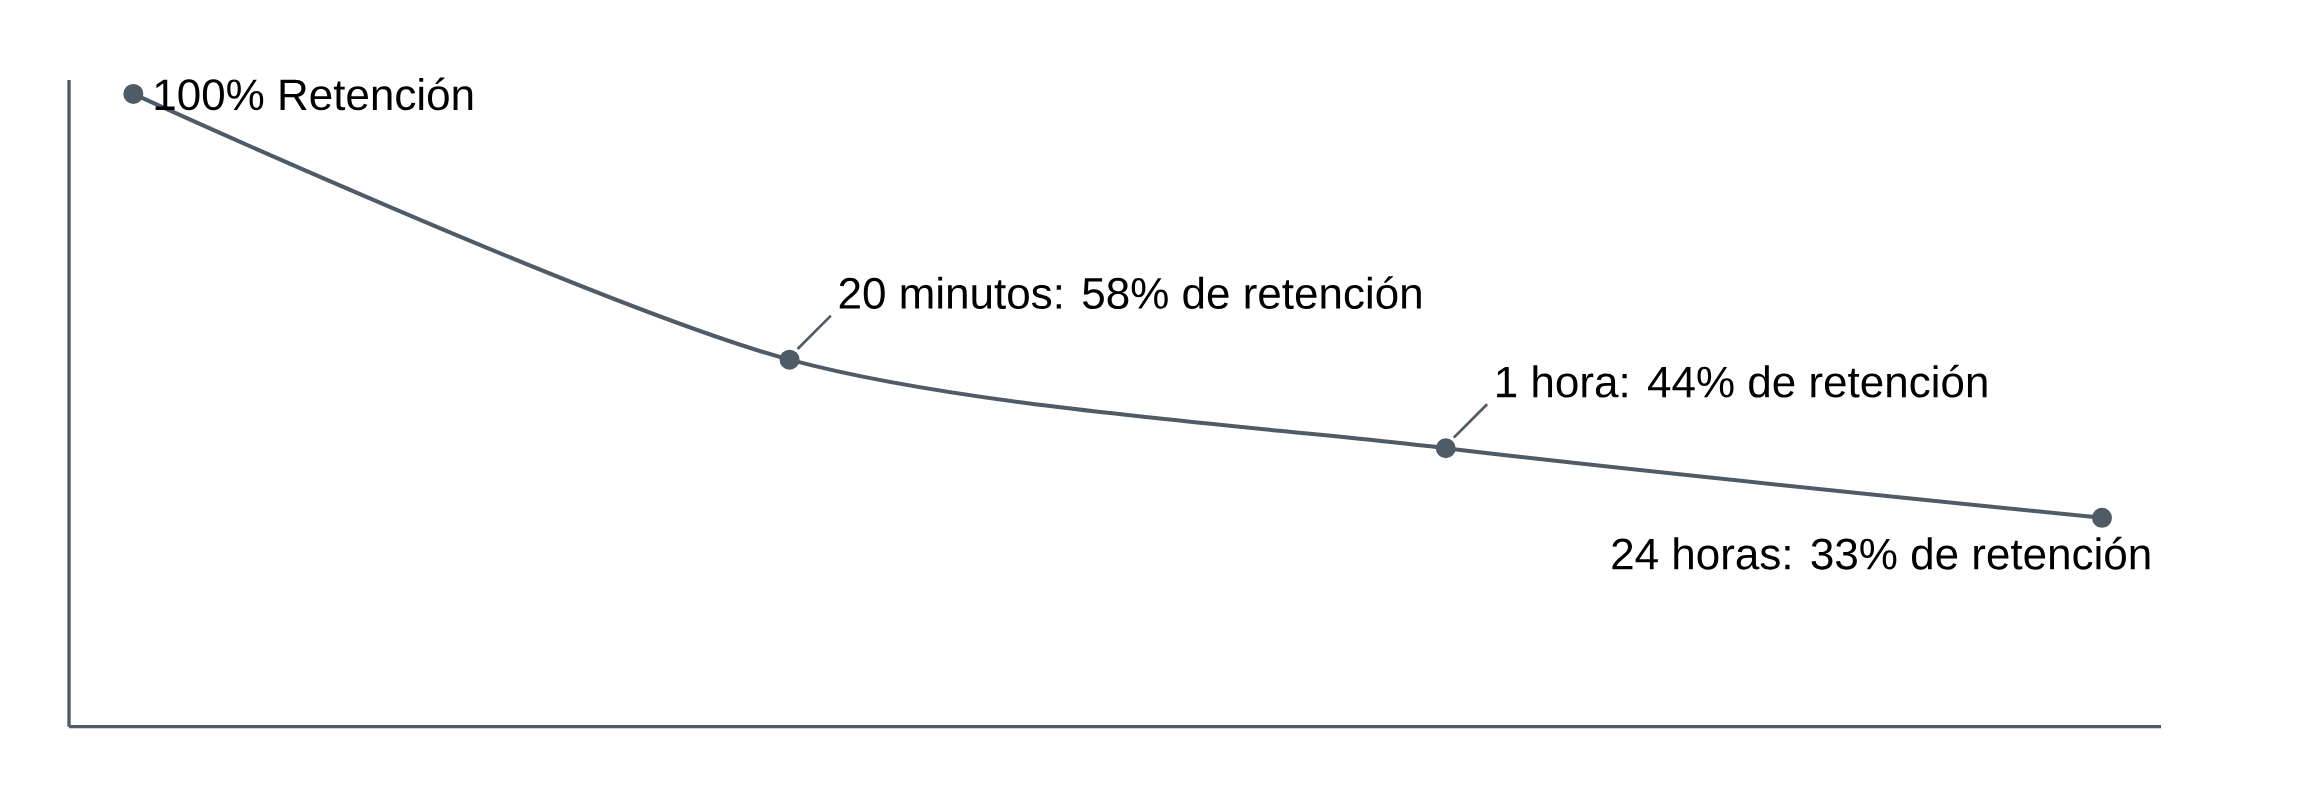 This screenshot has height=812, width=2318. What do you see at coordinates (1130, 293) in the screenshot?
I see `data-label: 20 minutos: 58% de retención` at bounding box center [1130, 293].